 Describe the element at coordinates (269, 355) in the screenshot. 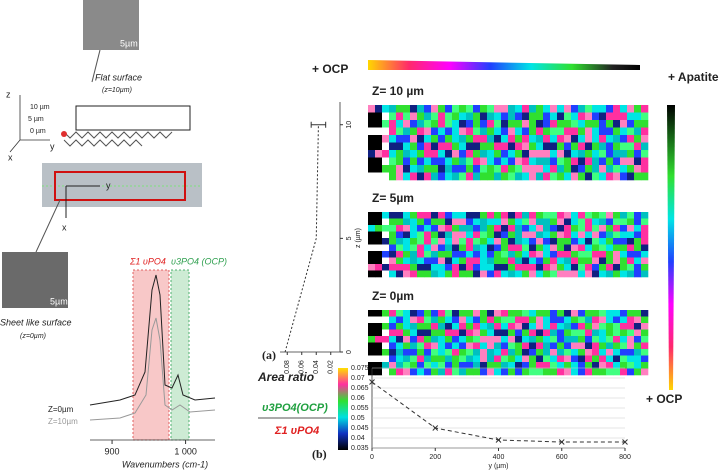

I see `panel-label: (a)` at that location.